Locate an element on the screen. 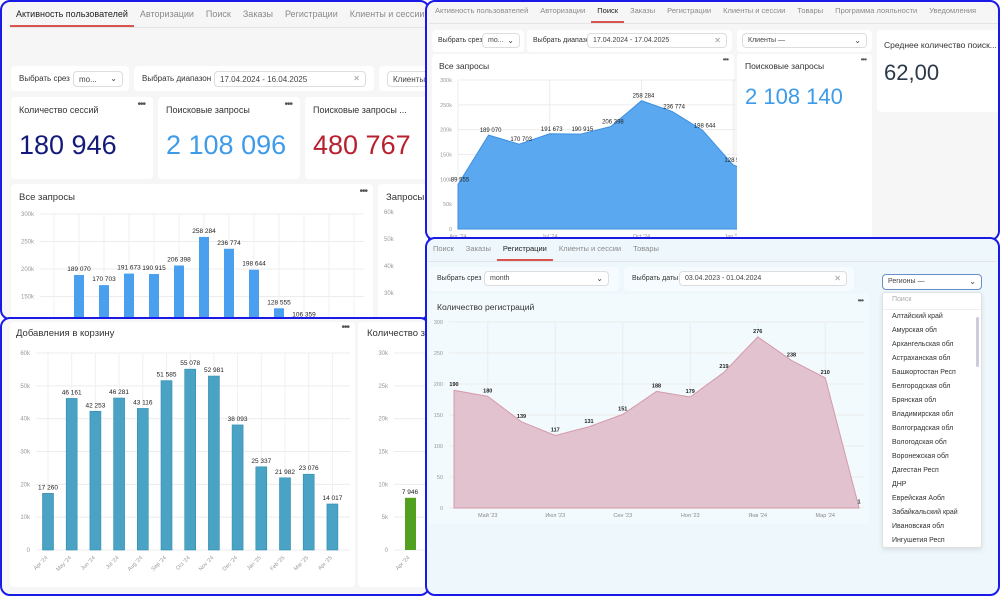 Image resolution: width=1000 pixels, height=596 pixels. y-tick-label: 60k is located at coordinates (25, 354).